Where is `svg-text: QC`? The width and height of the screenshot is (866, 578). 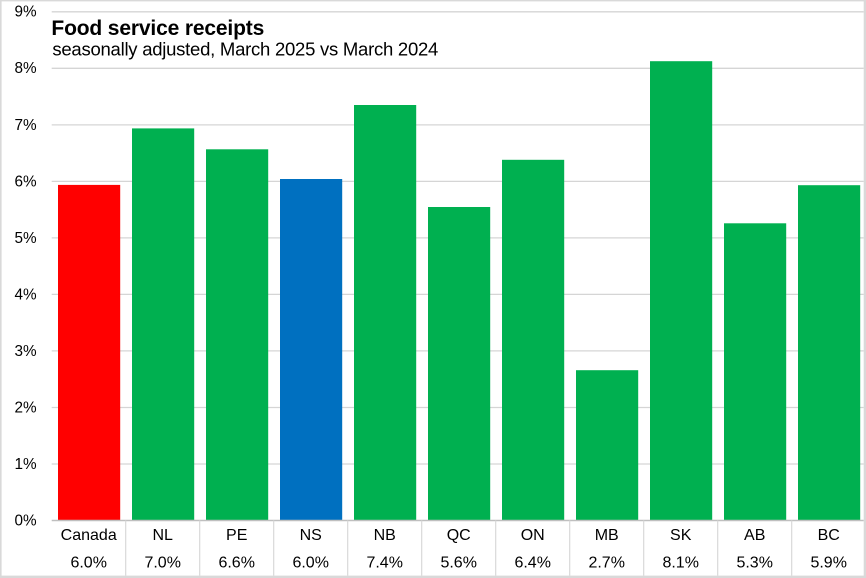
svg-text: QC is located at coordinates (459, 535).